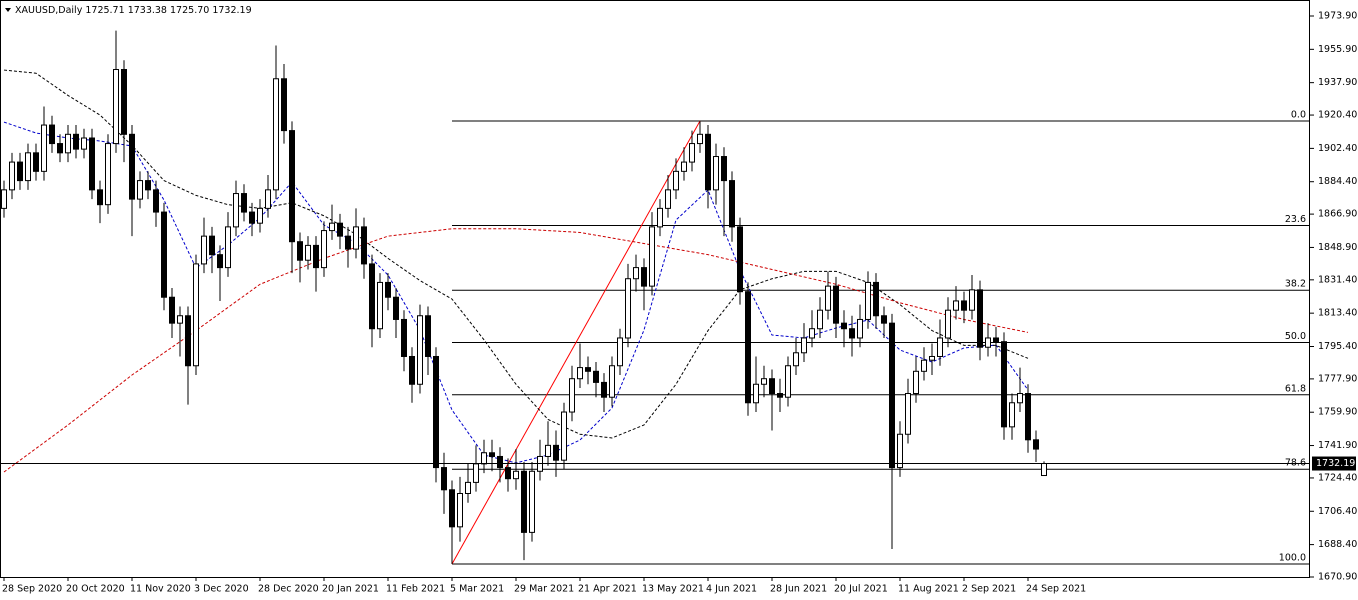  What do you see at coordinates (1337, 49) in the screenshot?
I see `y-tick-label: 1955.90` at bounding box center [1337, 49].